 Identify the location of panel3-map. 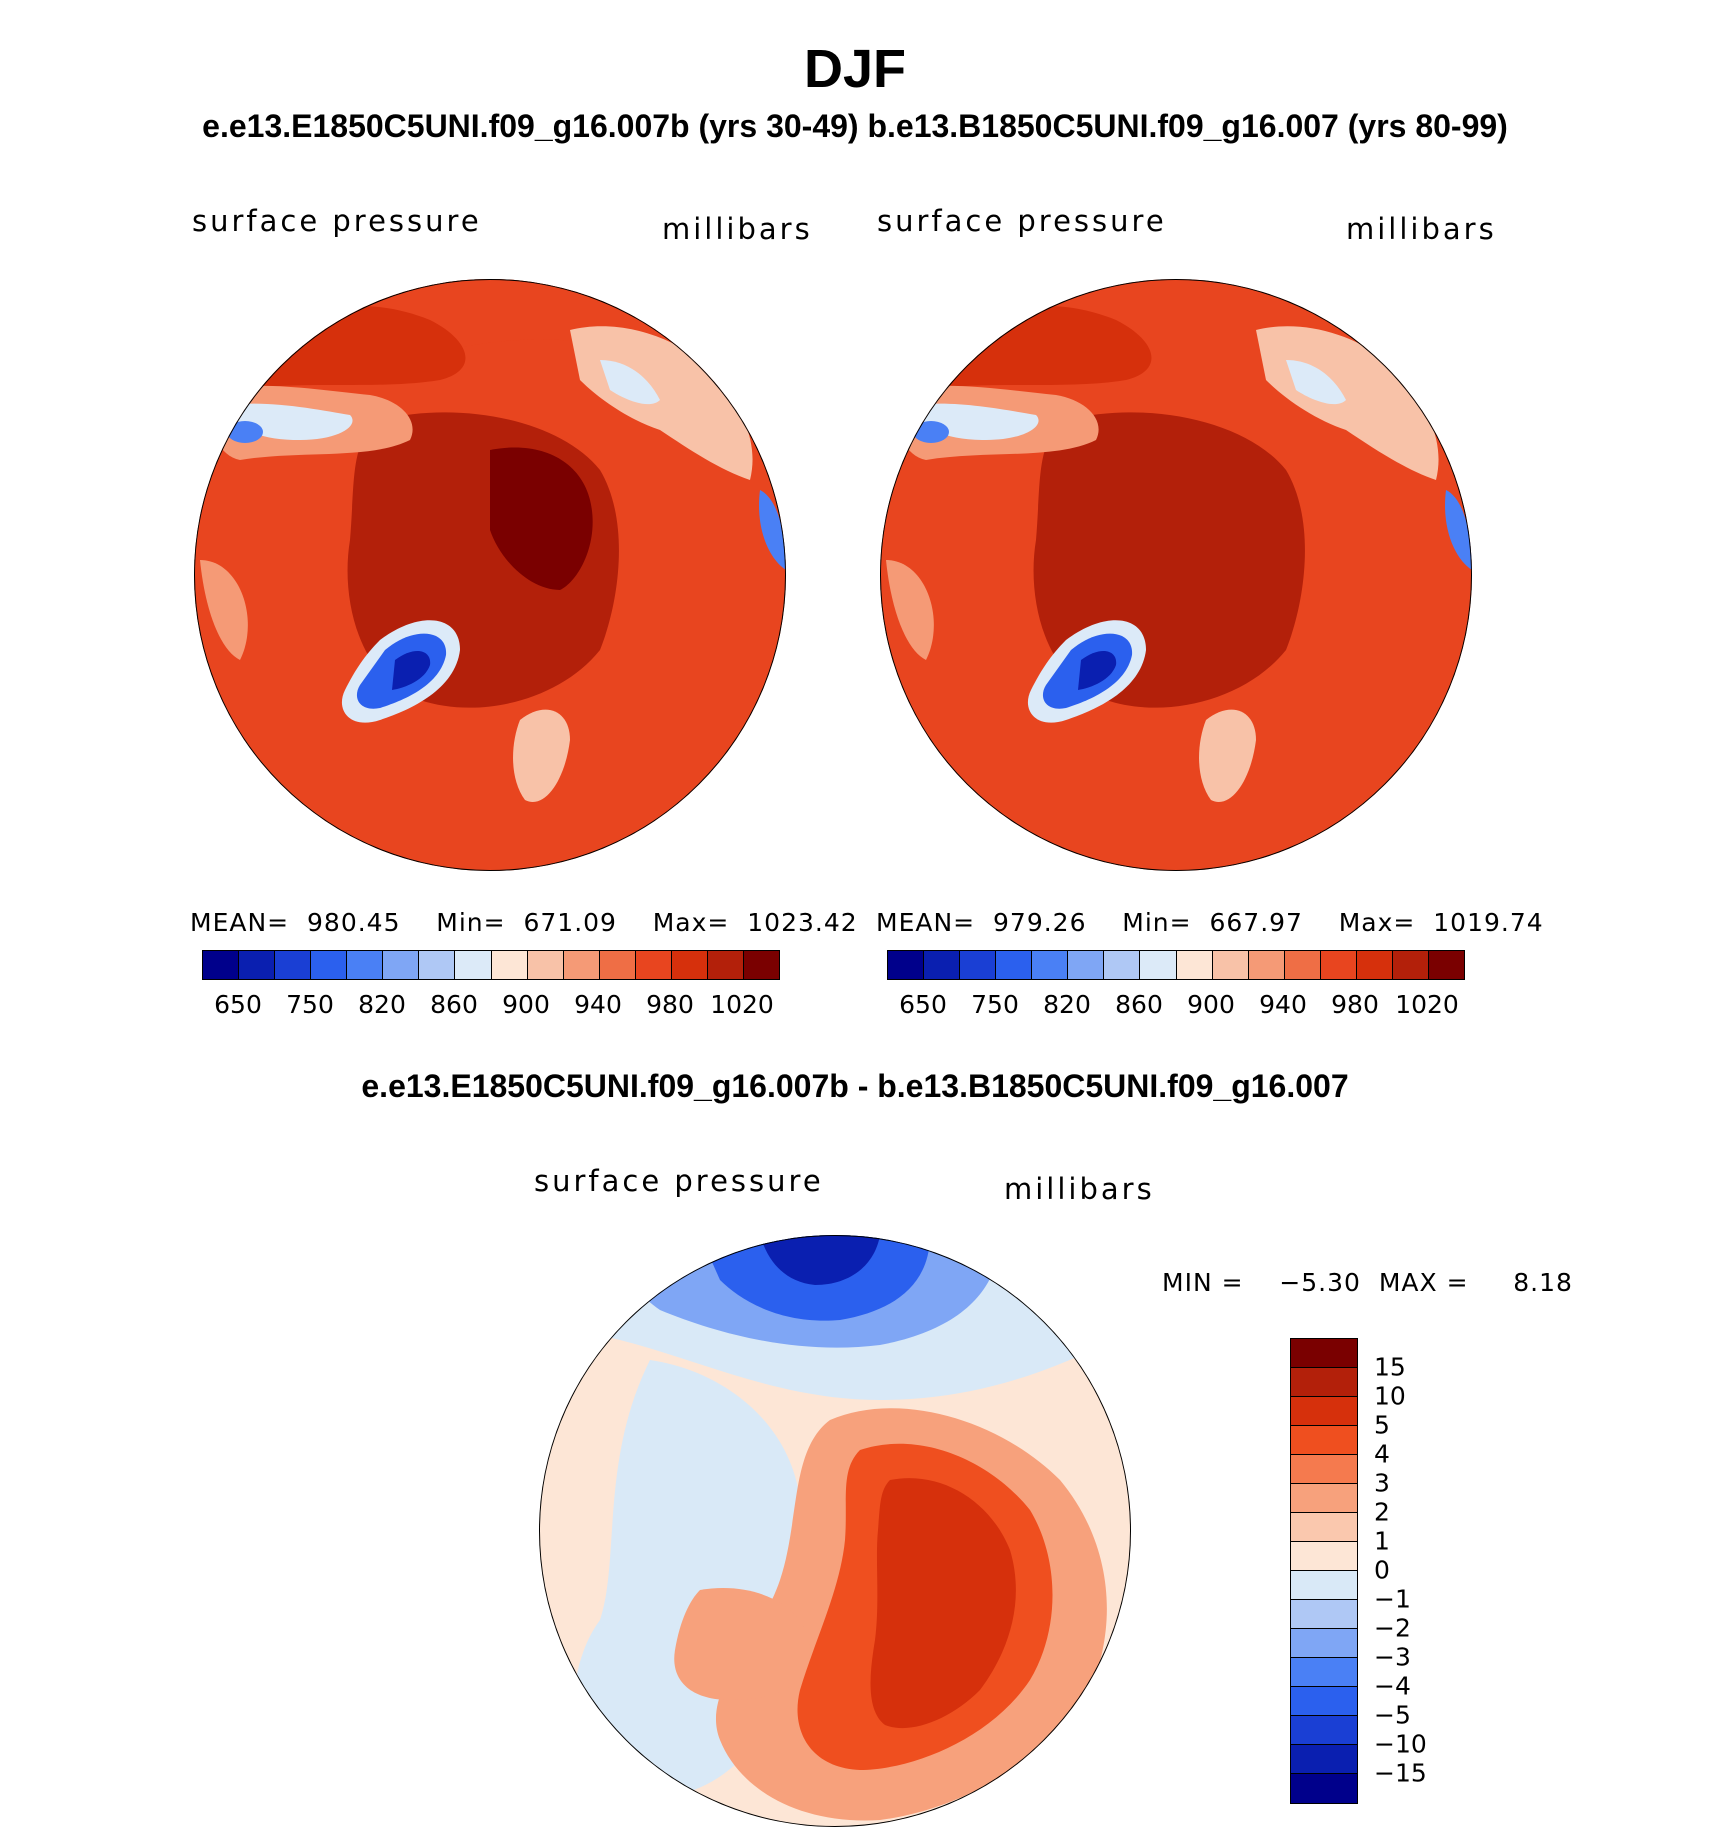
(835, 1531).